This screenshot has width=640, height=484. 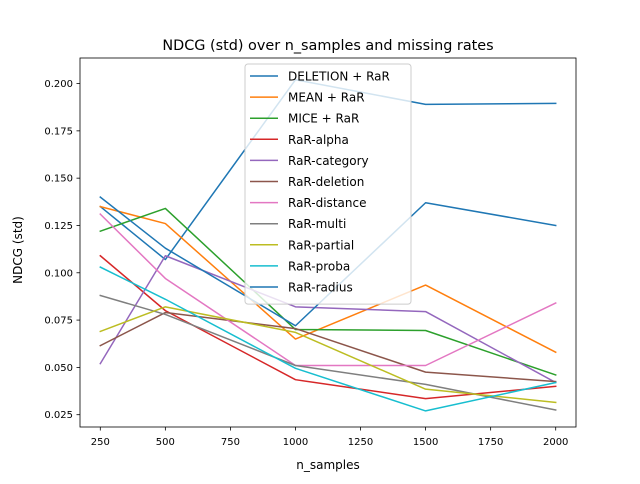 What do you see at coordinates (339, 77) in the screenshot?
I see `legend-label: DELETION + RaR` at bounding box center [339, 77].